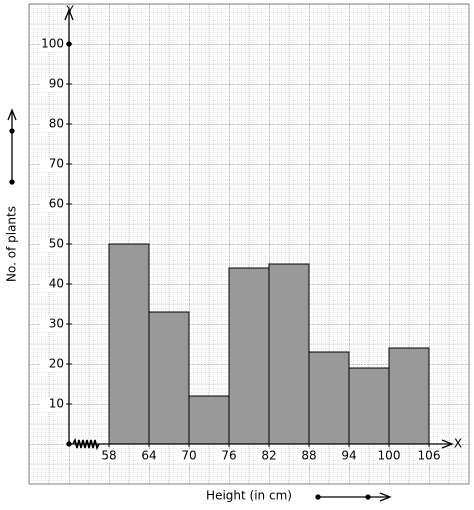 The width and height of the screenshot is (474, 510). I want to click on x-tick-label: 70, so click(188, 456).